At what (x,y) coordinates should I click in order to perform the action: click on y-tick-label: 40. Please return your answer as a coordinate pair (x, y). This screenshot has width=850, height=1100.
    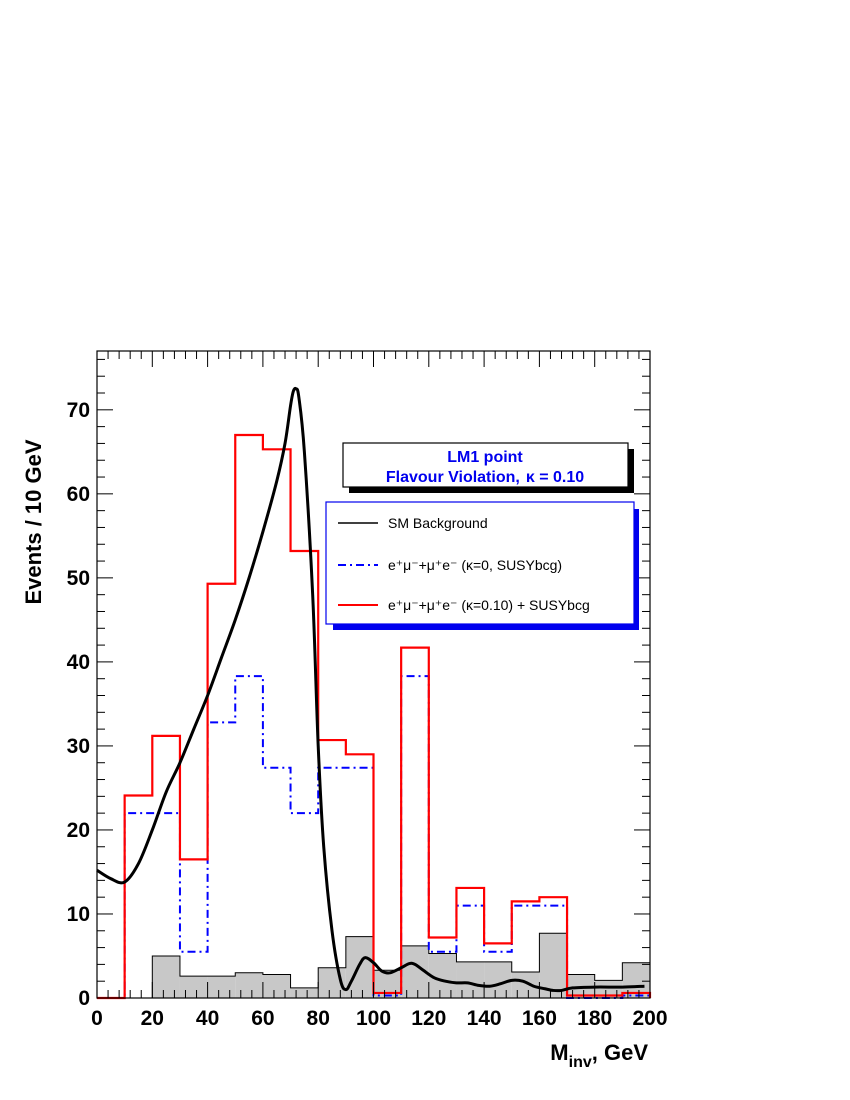
    Looking at the image, I should click on (78, 662).